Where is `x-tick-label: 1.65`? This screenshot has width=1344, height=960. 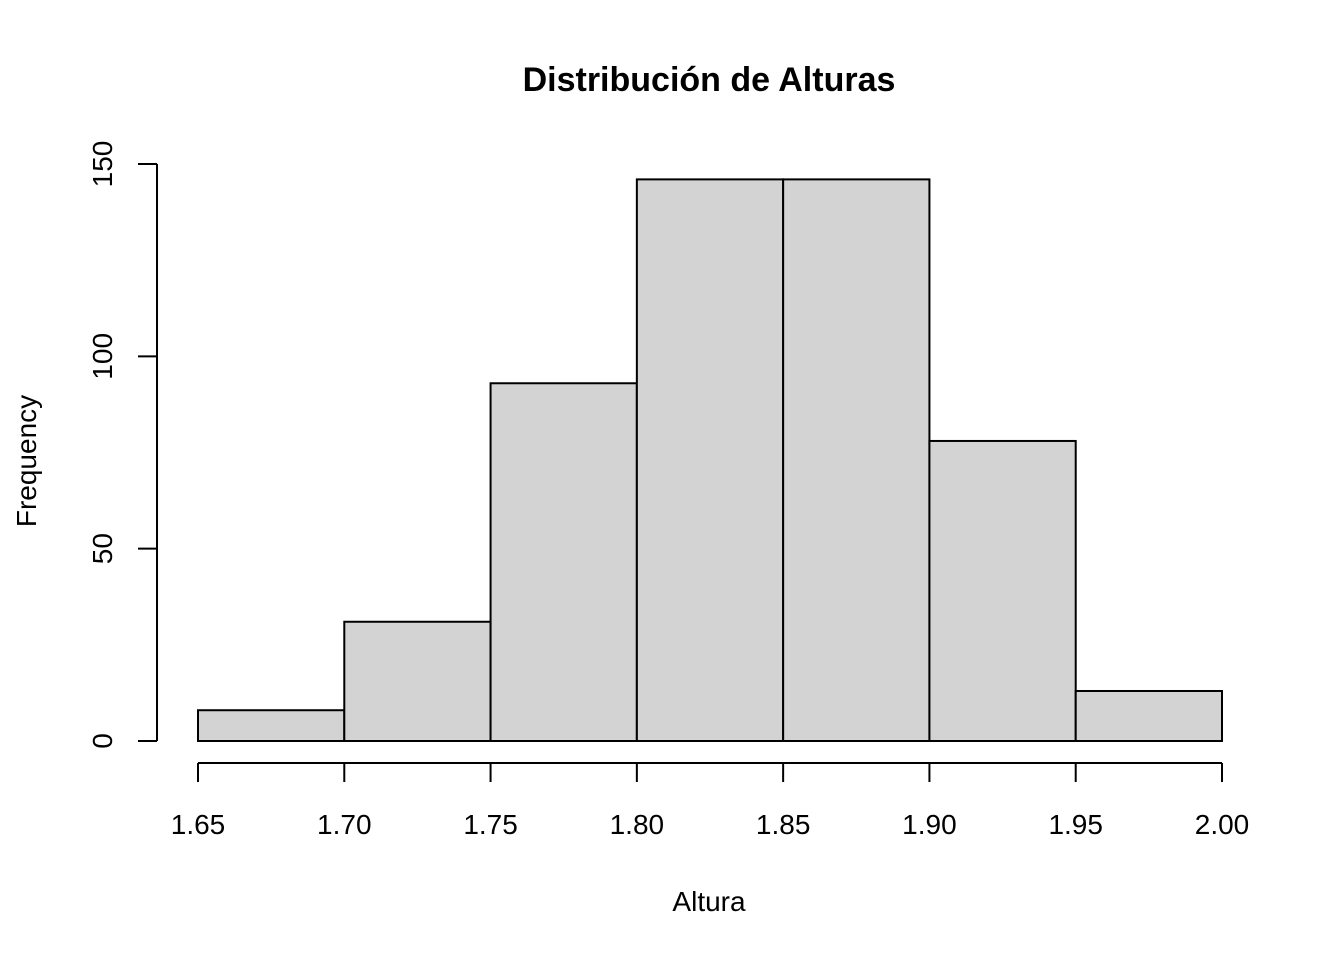
x-tick-label: 1.65 is located at coordinates (198, 824).